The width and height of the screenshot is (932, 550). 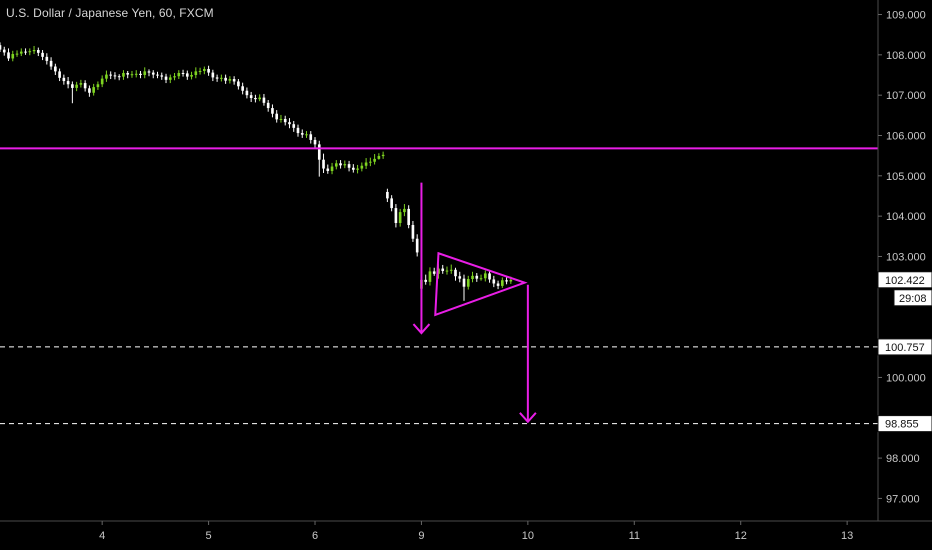 What do you see at coordinates (912, 298) in the screenshot?
I see `countdown-badge` at bounding box center [912, 298].